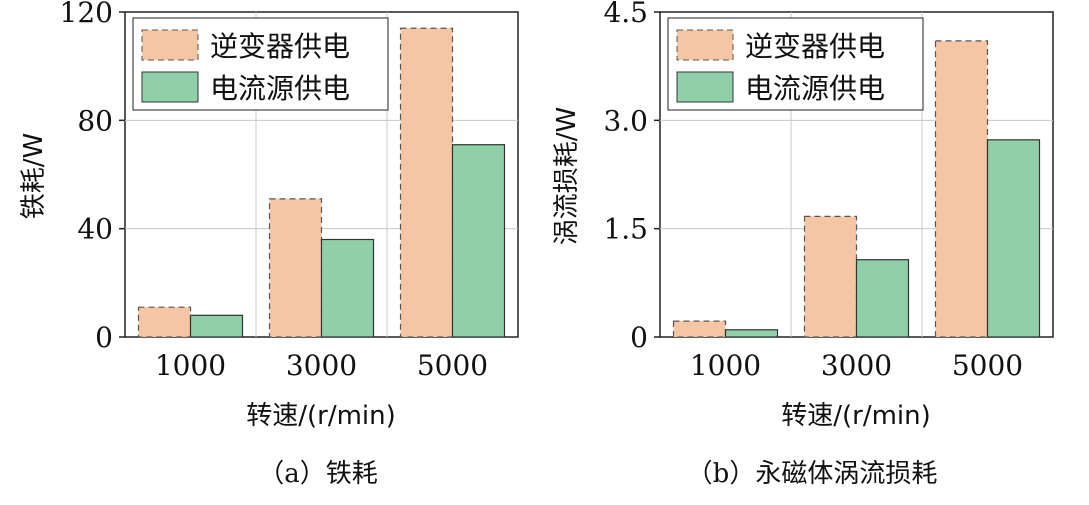 The height and width of the screenshot is (505, 1089). Describe the element at coordinates (95, 120) in the screenshot. I see `y-tick-label: 80` at that location.